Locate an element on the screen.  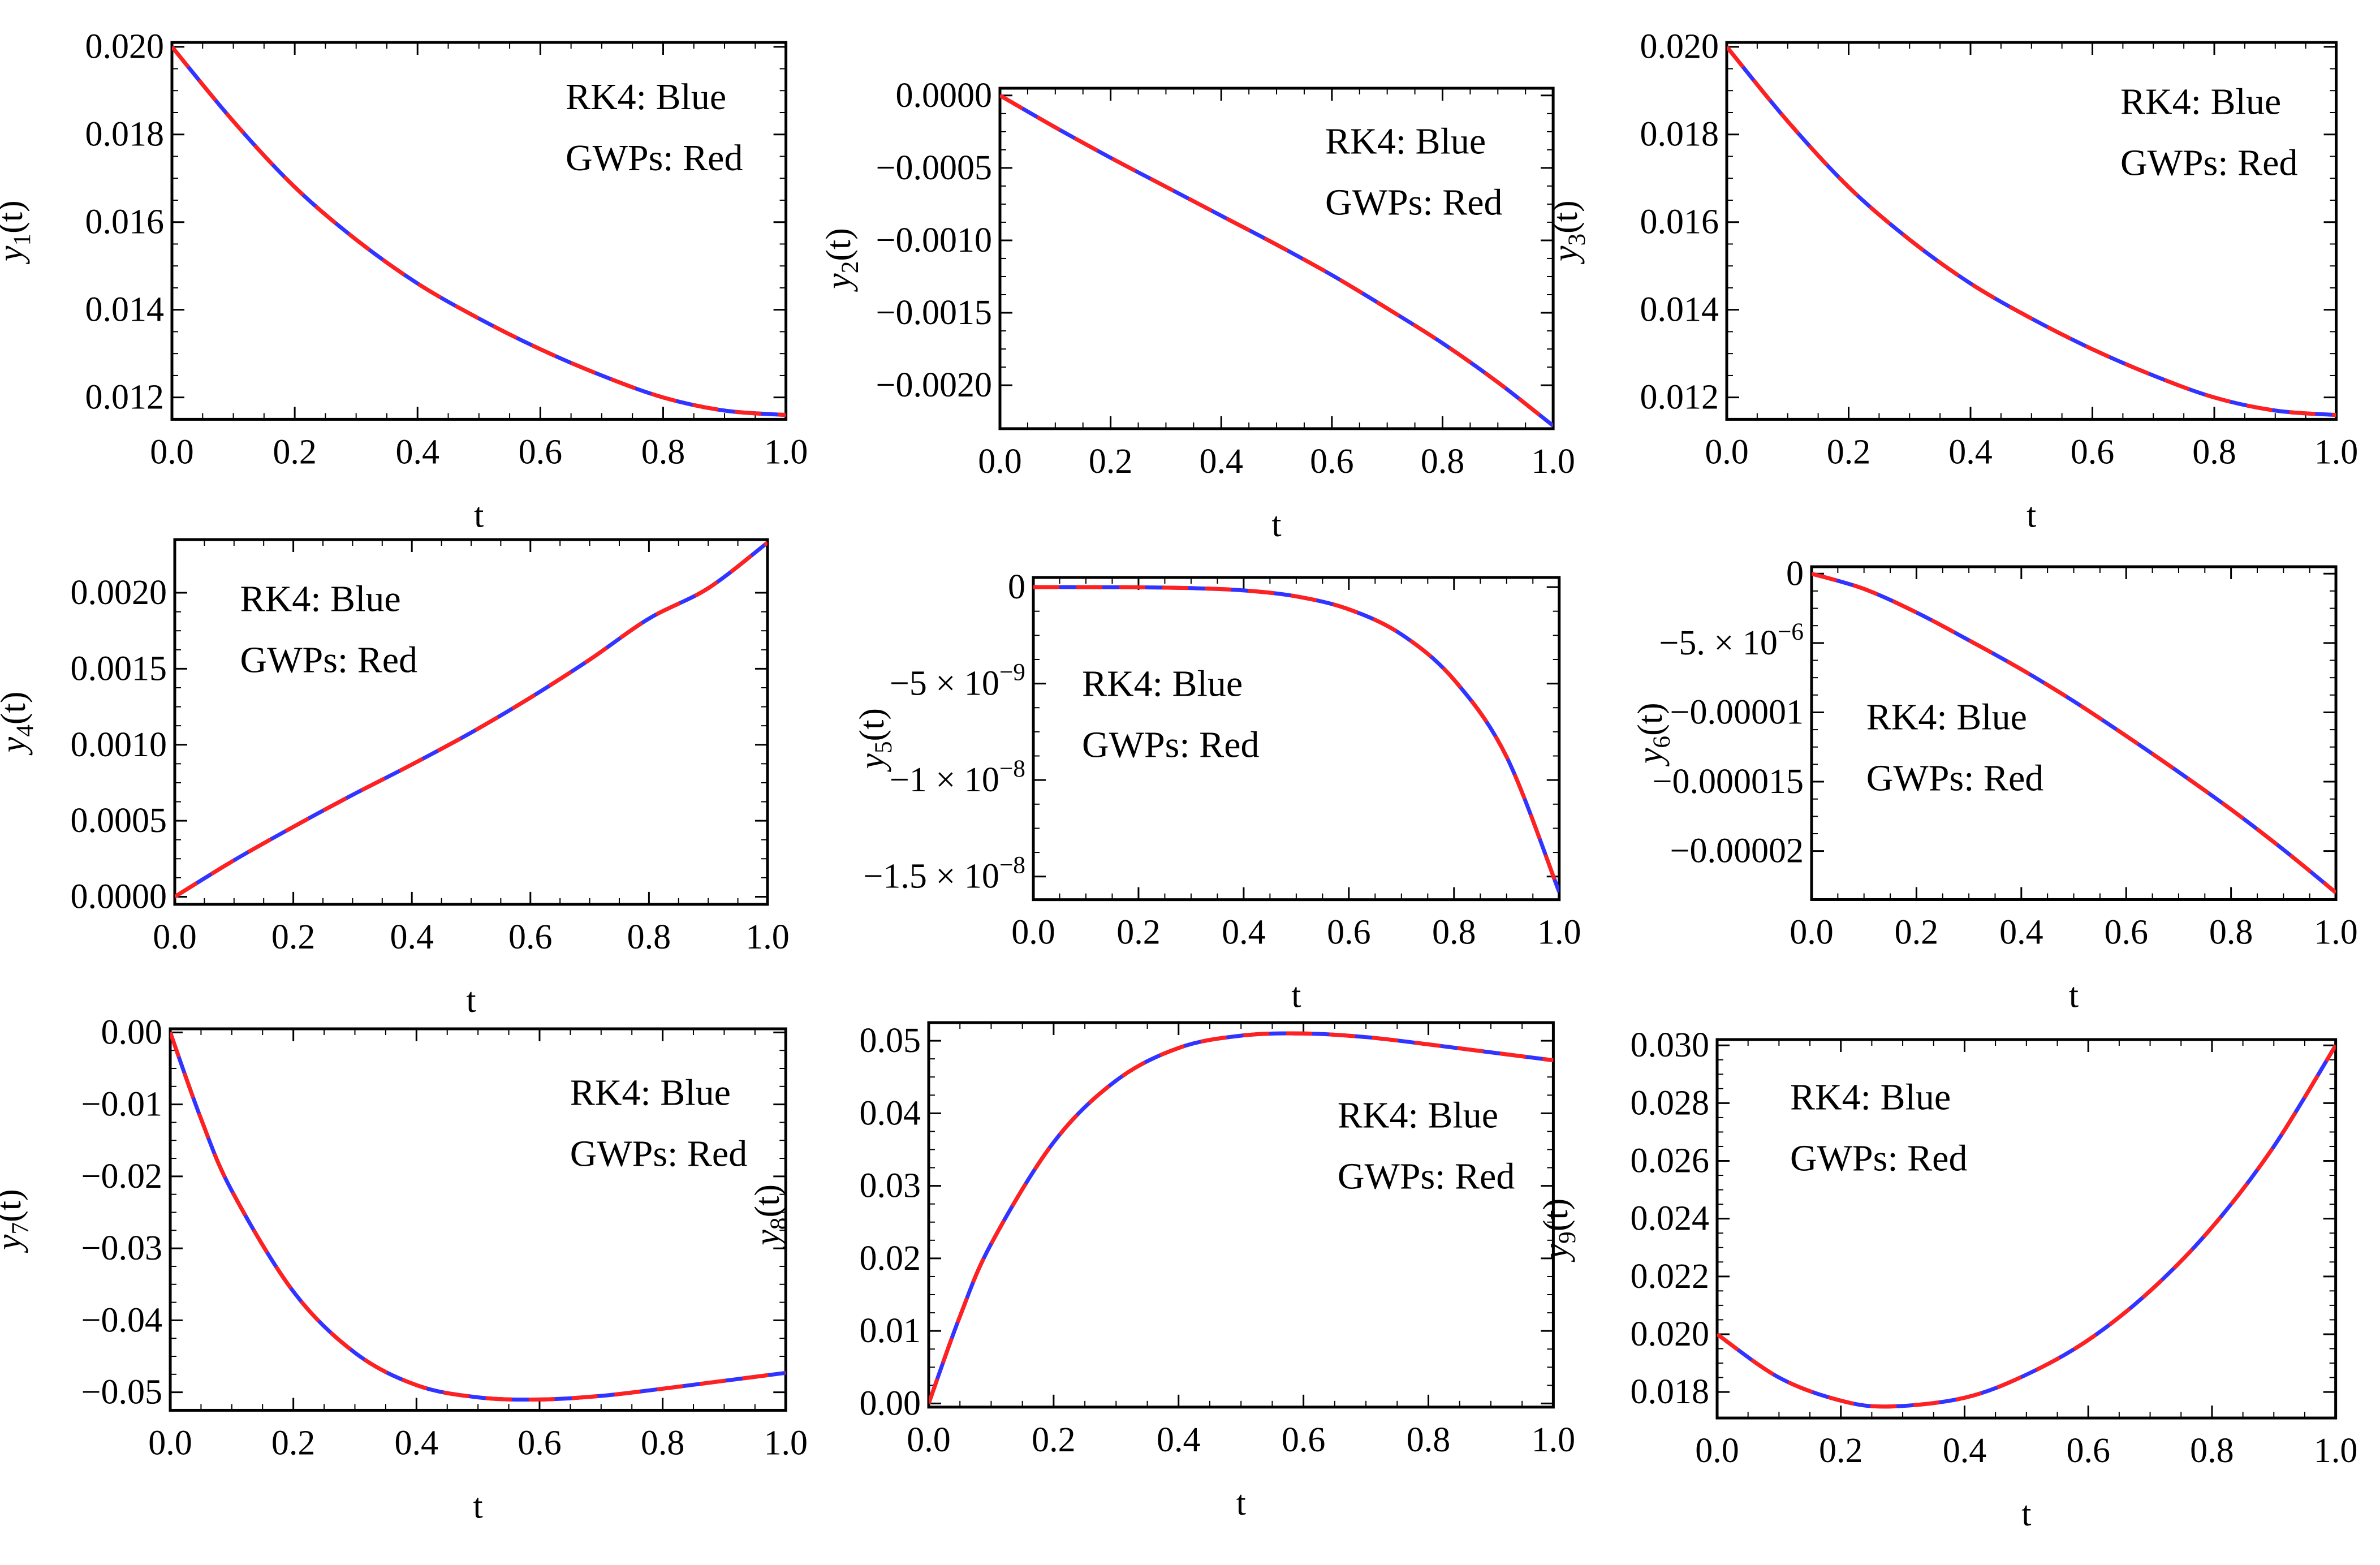
y-axis-label: y1(t) is located at coordinates (18, 233).